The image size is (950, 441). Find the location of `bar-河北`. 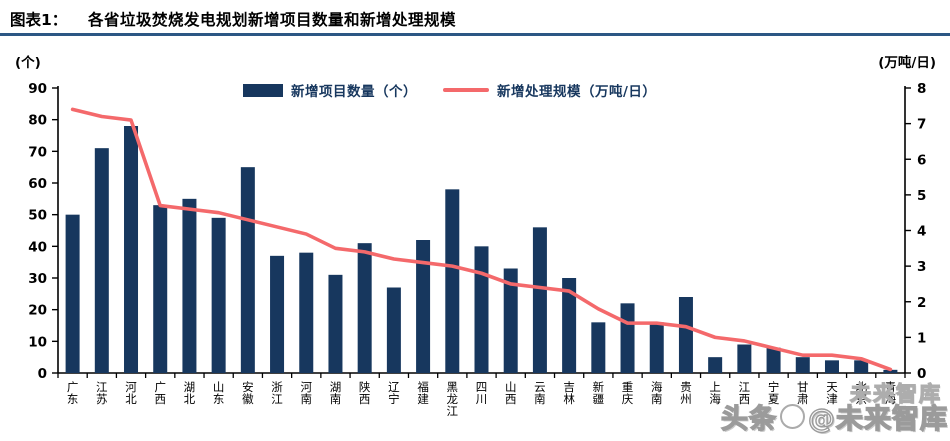

bar-河北 is located at coordinates (131, 249).